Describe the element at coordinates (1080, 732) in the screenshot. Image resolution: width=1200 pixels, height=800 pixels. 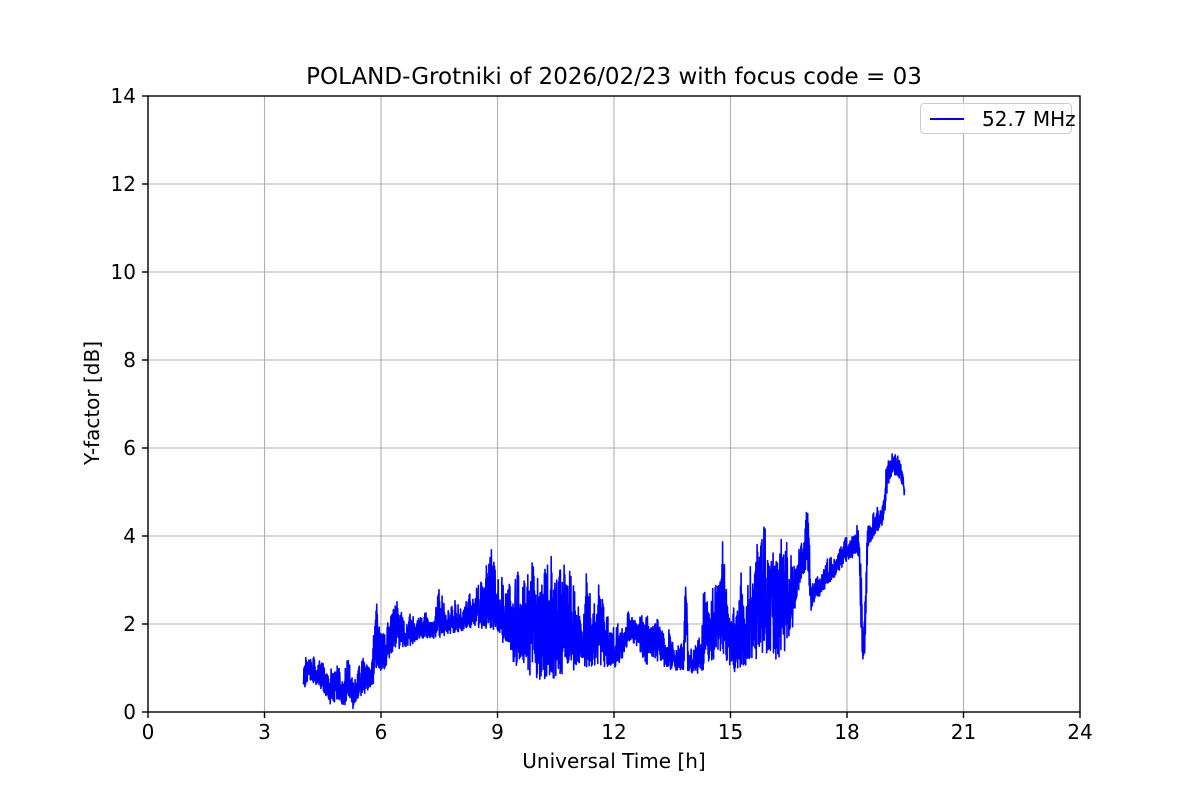
I see `x-tick-label: 24` at that location.